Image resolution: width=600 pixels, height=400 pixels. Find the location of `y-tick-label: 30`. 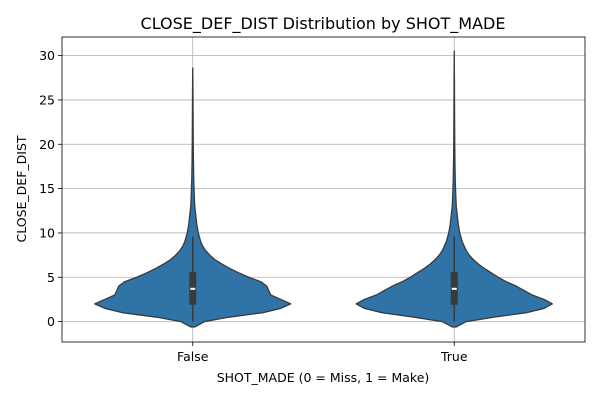

y-tick-label: 30 is located at coordinates (47, 55).